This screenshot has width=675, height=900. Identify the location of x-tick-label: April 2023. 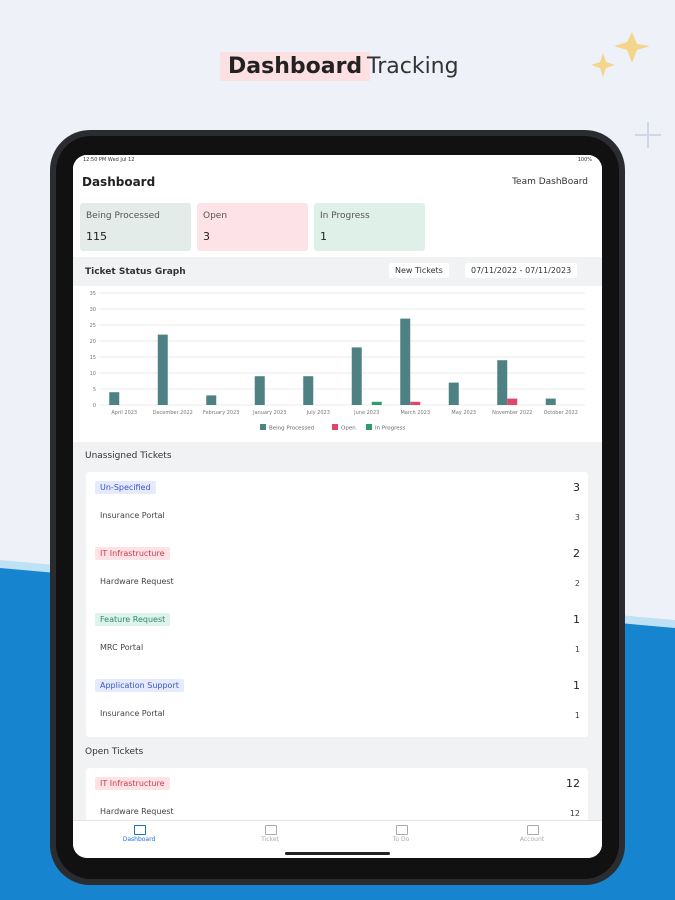
(124, 413).